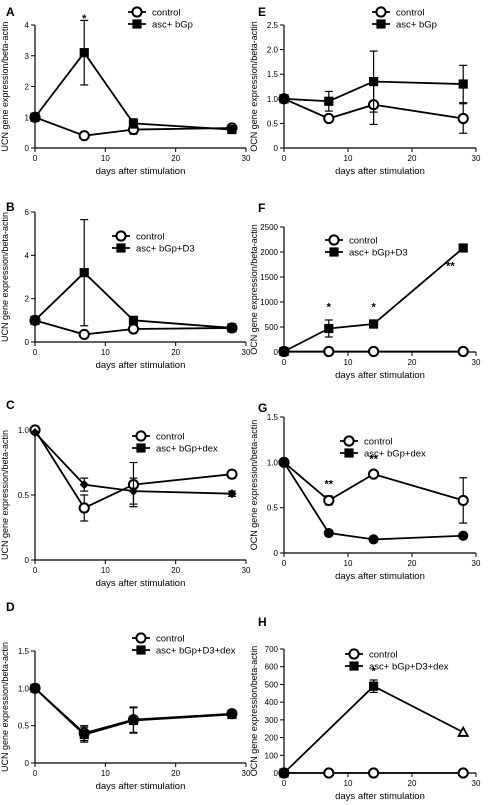 Image resolution: width=488 pixels, height=805 pixels. What do you see at coordinates (272, 720) in the screenshot?
I see `y-tick-label: 300` at bounding box center [272, 720].